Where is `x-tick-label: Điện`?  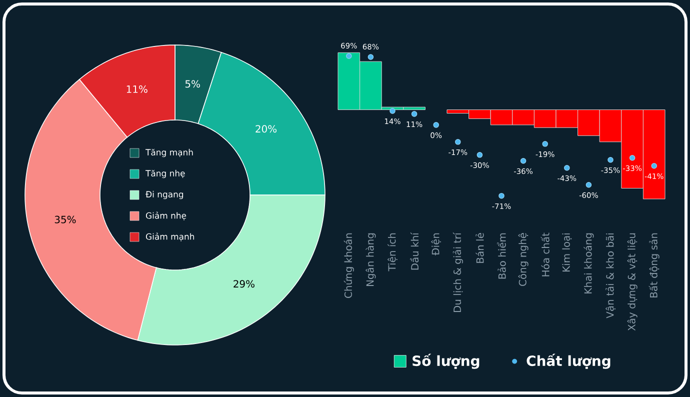 x-tick-label: Điện is located at coordinates (436, 244).